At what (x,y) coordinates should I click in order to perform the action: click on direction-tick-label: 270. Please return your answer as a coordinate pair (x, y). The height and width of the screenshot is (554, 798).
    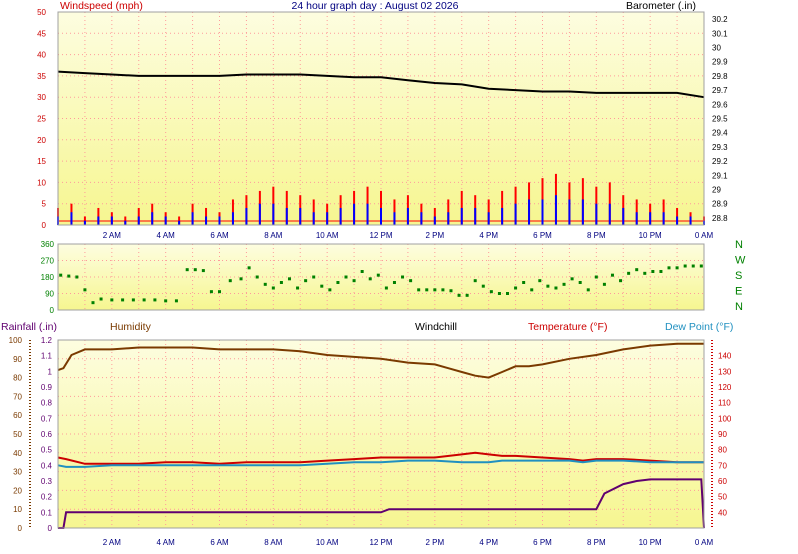
    Looking at the image, I should click on (48, 261).